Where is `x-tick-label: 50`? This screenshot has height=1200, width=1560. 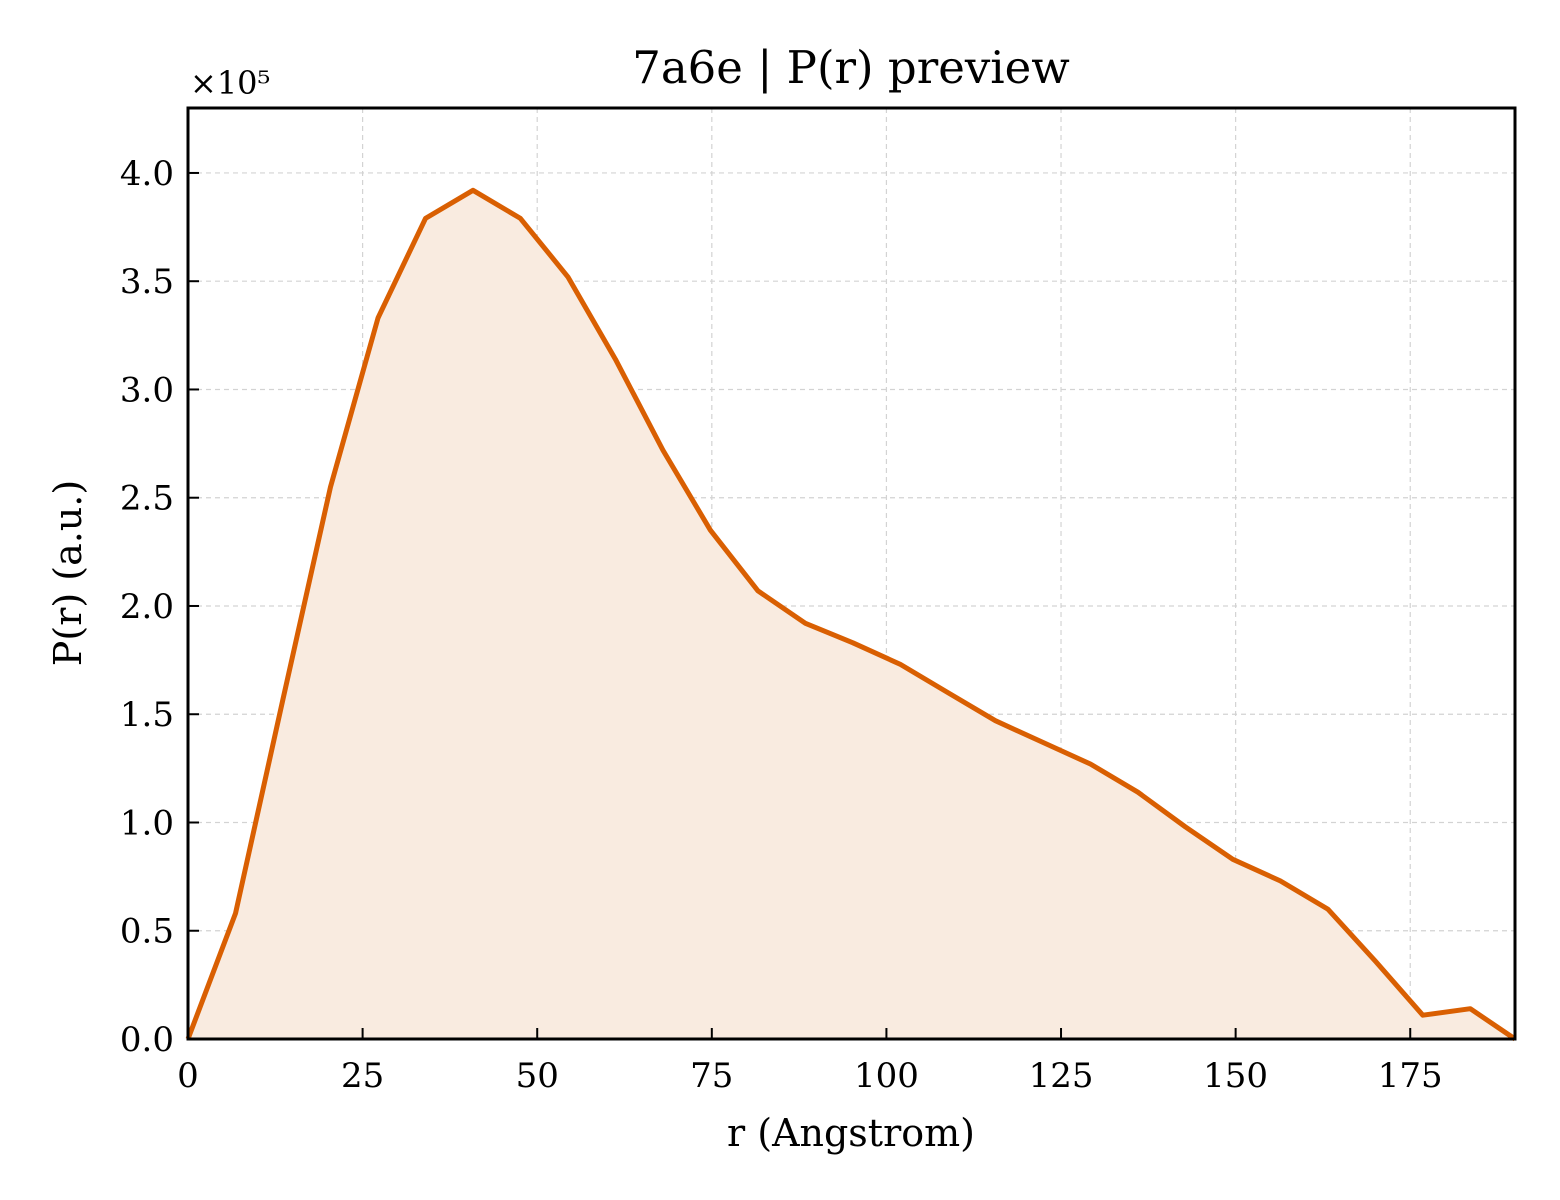
x-tick-label: 50 is located at coordinates (537, 1076).